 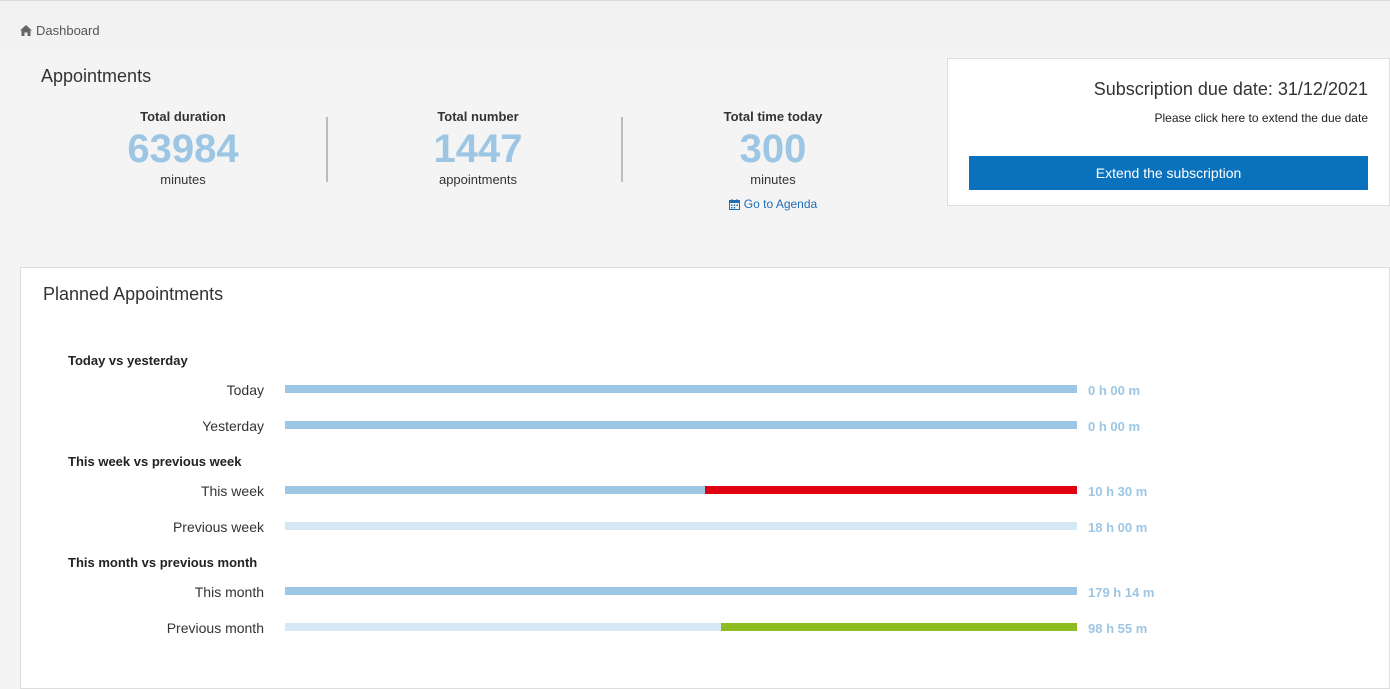 I want to click on comparison-group-title: This week vs previous week, so click(x=155, y=461).